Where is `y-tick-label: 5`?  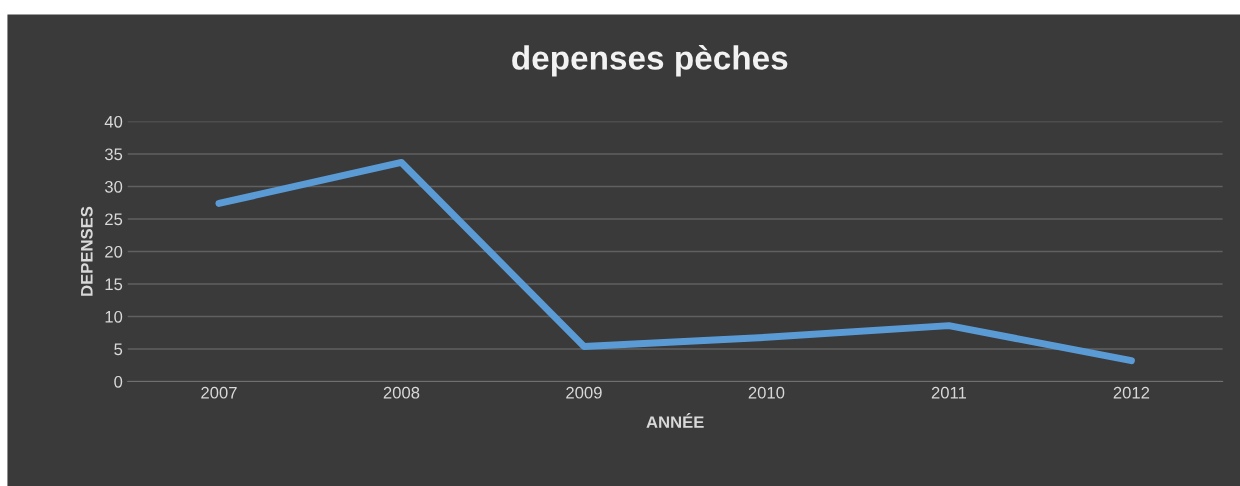 y-tick-label: 5 is located at coordinates (118, 349).